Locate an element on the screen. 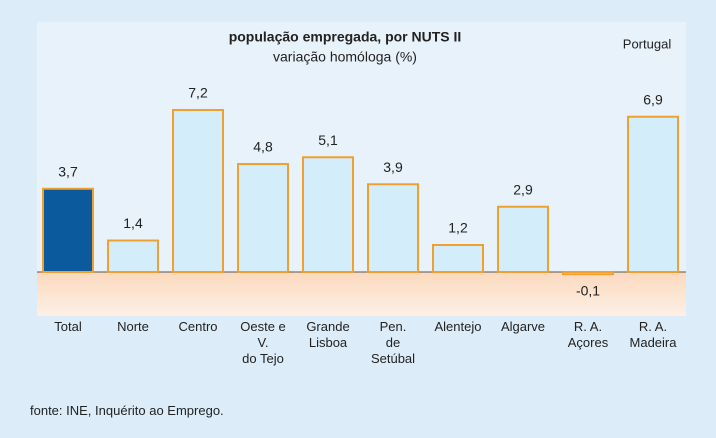 Image resolution: width=716 pixels, height=438 pixels. value-label: -0,1 is located at coordinates (588, 291).